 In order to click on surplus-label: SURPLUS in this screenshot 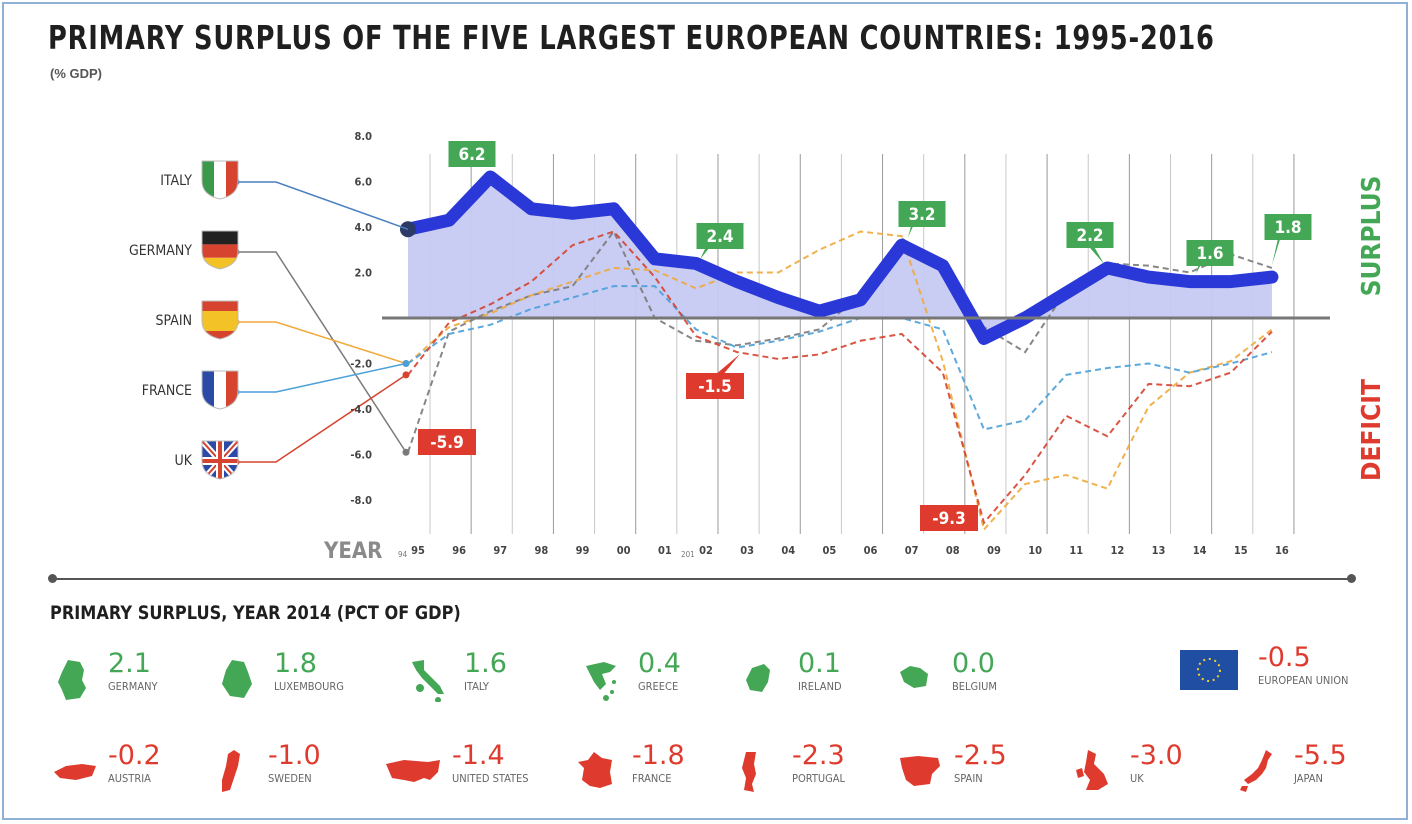, I will do `click(1372, 236)`.